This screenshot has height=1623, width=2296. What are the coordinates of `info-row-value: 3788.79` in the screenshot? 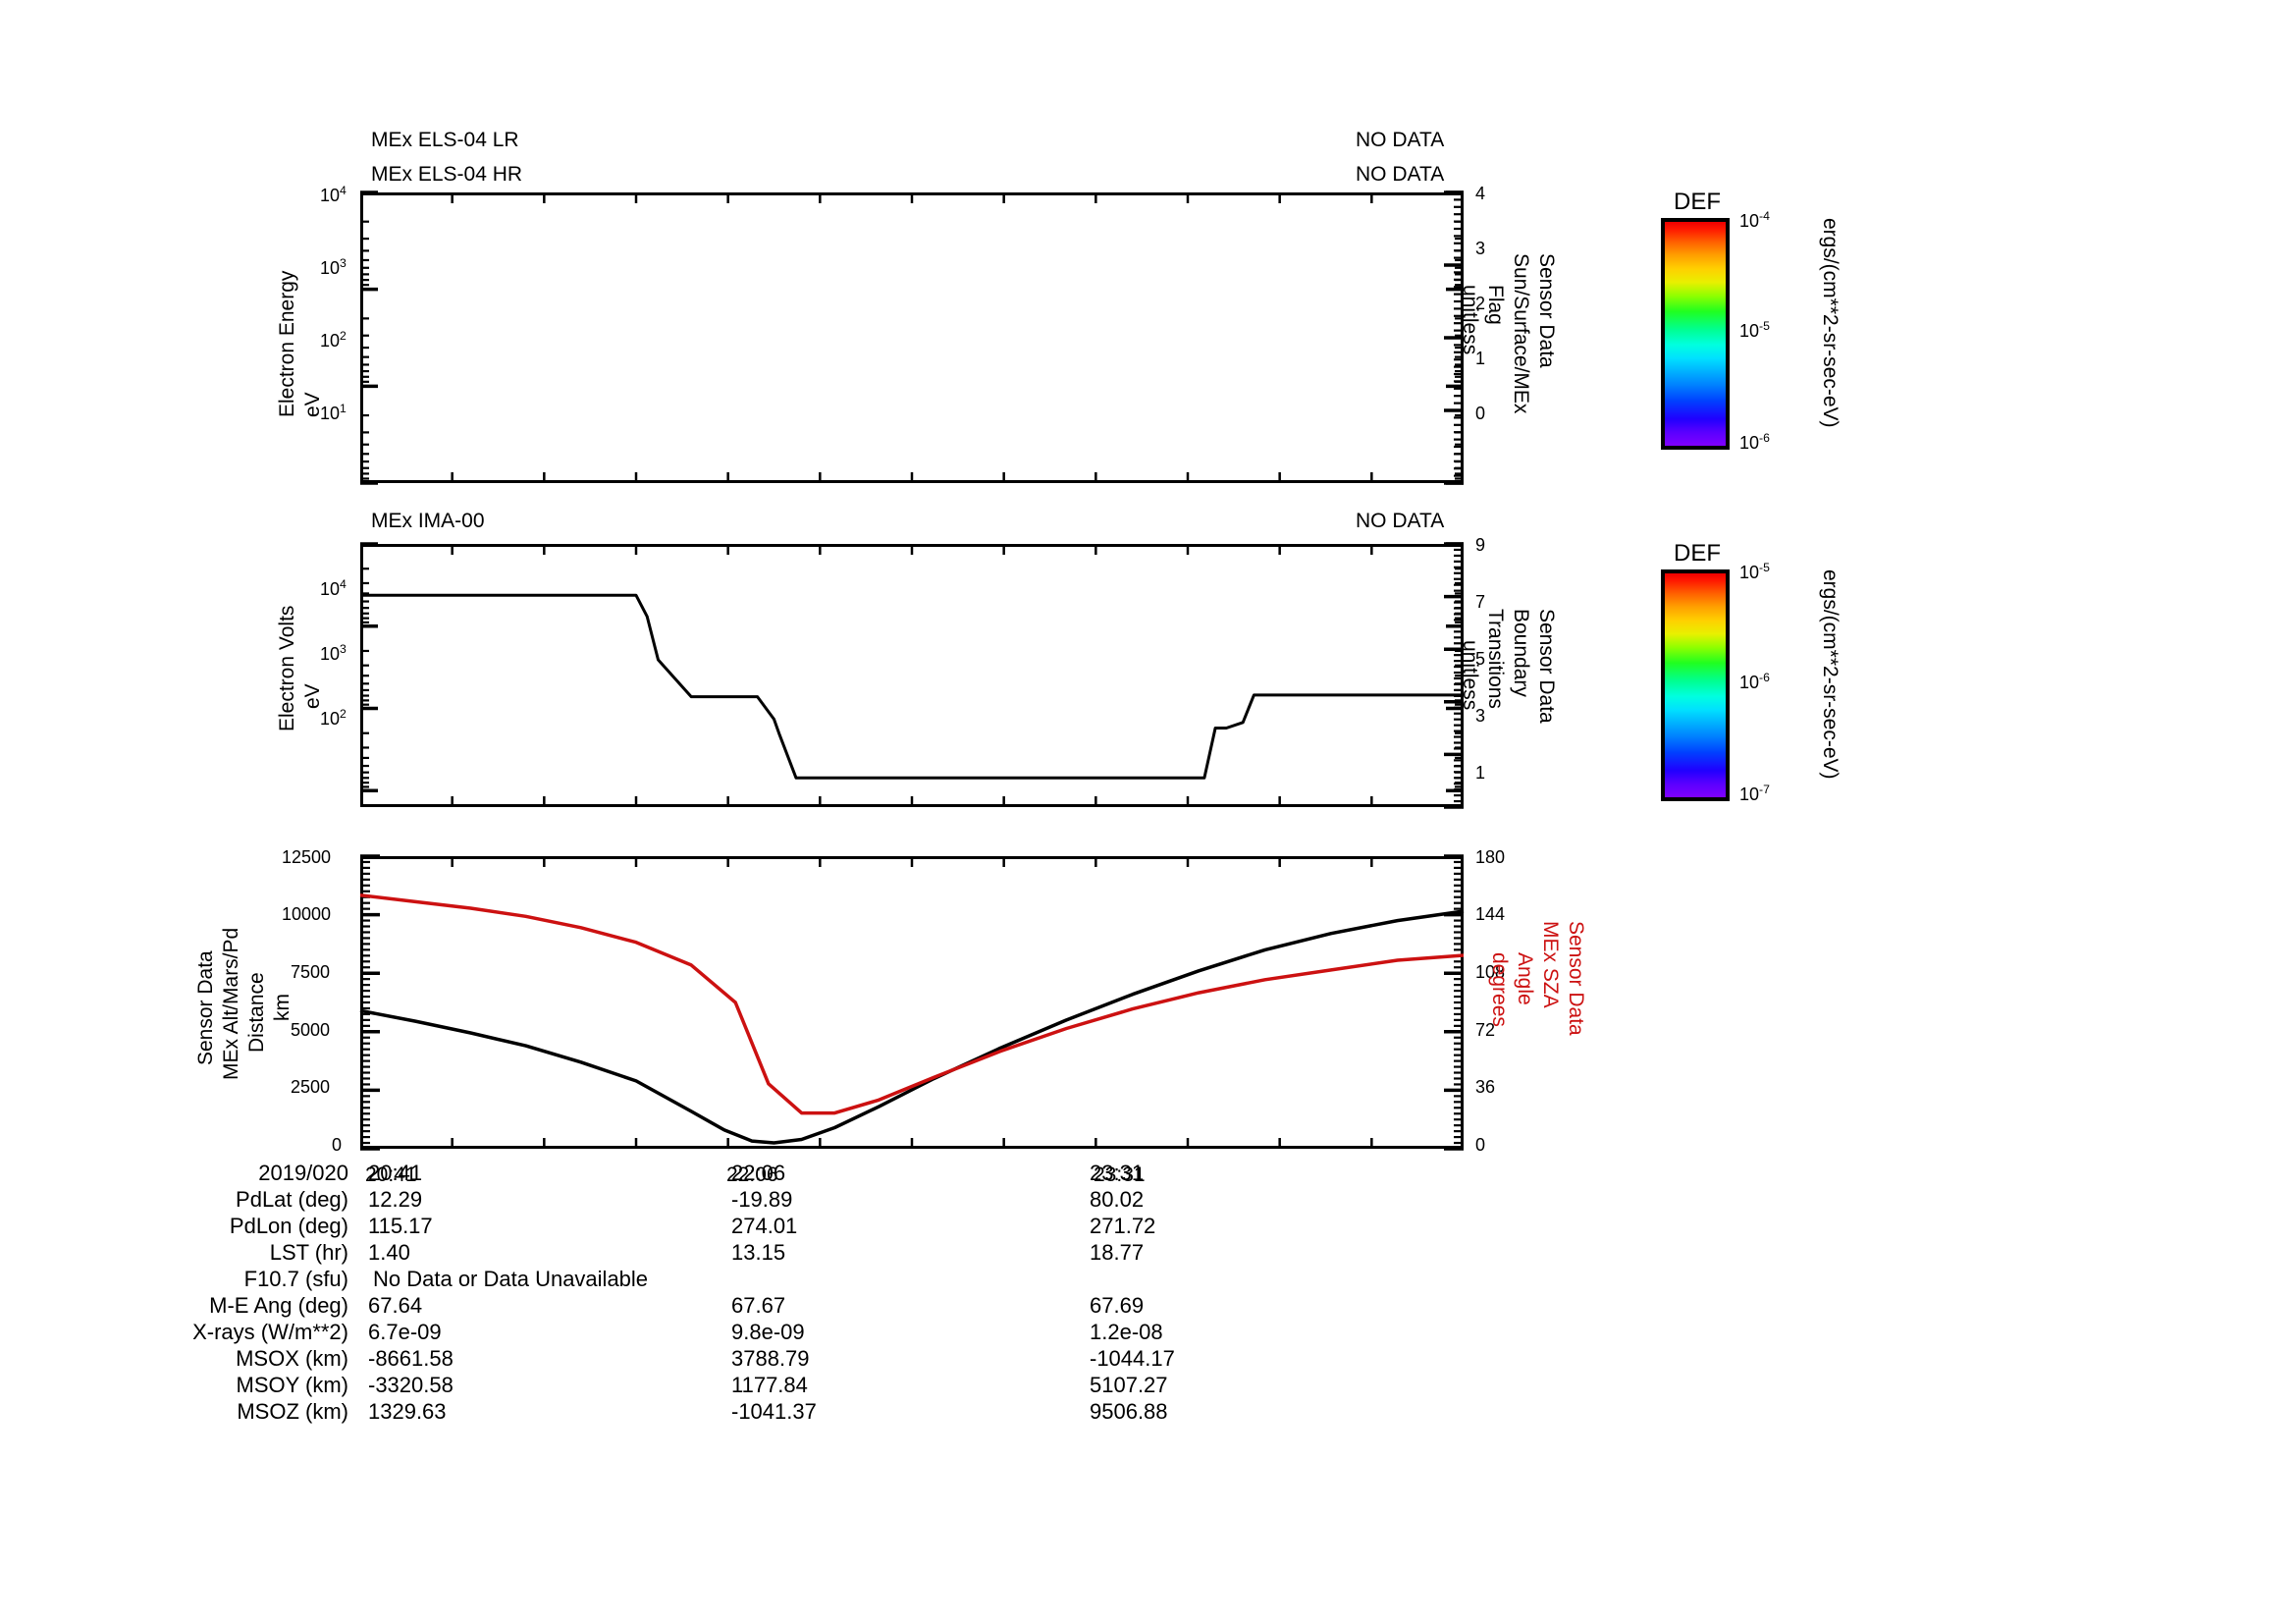 It's located at (770, 1358).